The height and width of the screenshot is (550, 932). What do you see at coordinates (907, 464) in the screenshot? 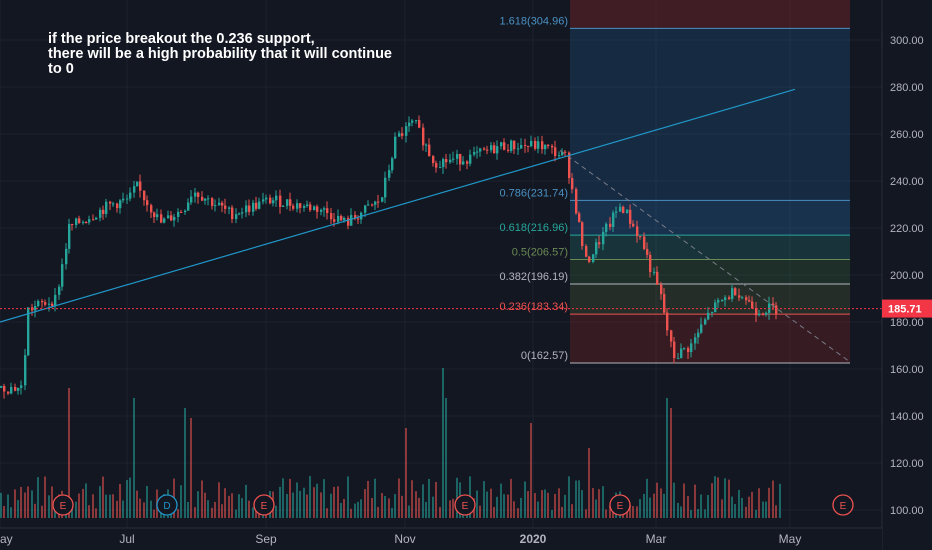
I see `price-tick-label: 120.00` at bounding box center [907, 464].